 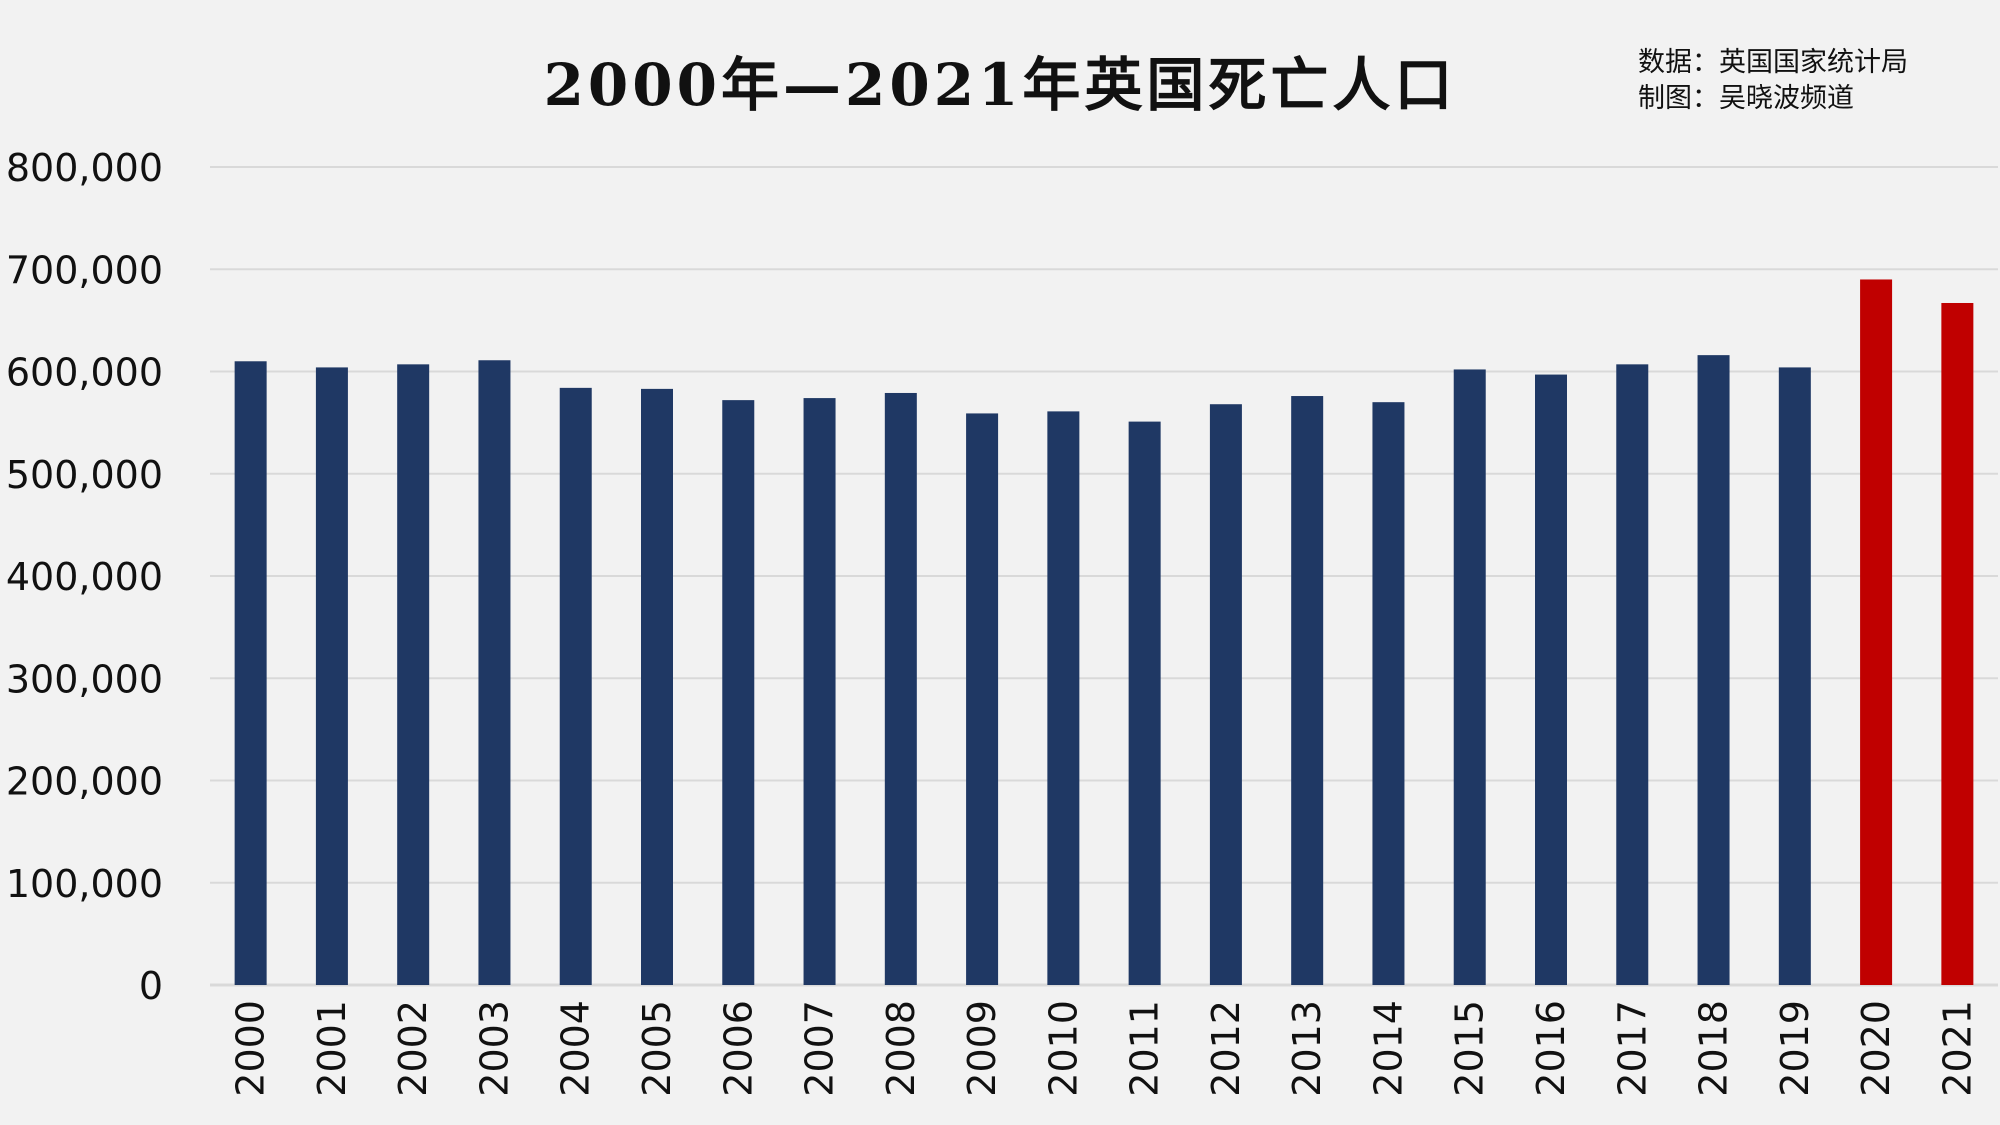 I want to click on x-tick-label: 2020, so click(x=1876, y=1048).